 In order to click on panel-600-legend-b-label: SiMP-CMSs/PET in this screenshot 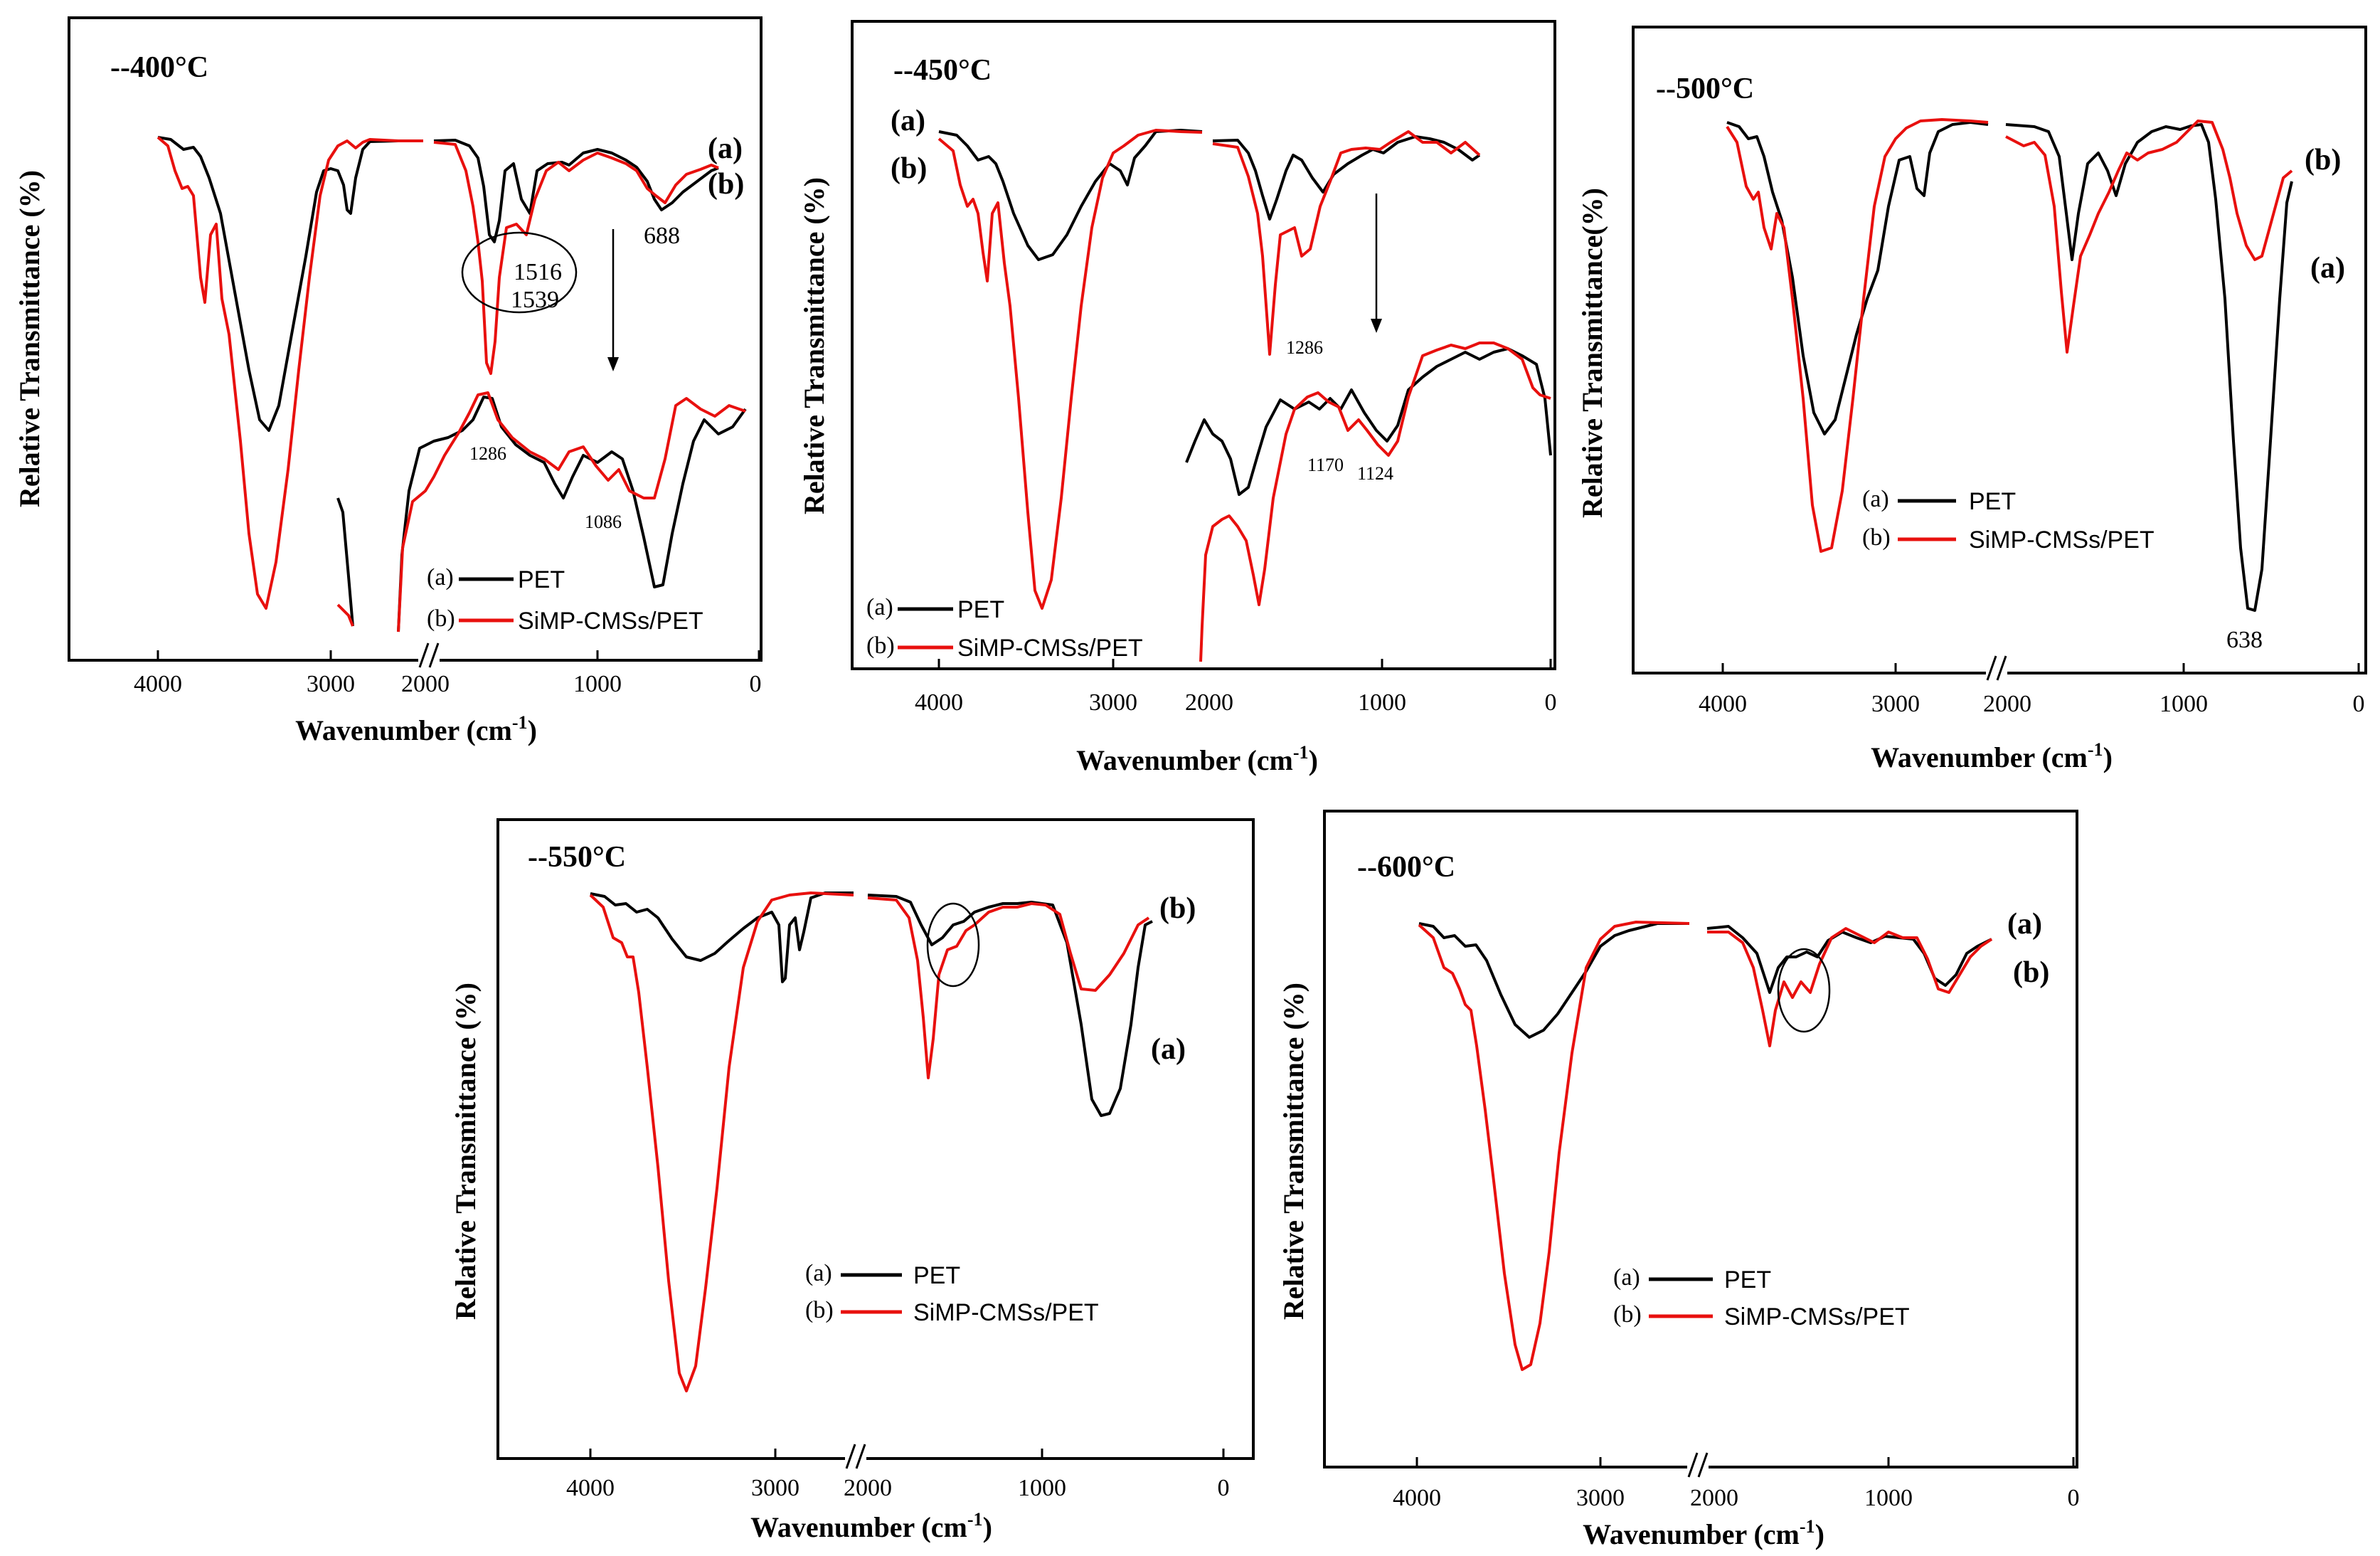, I will do `click(1817, 1316)`.